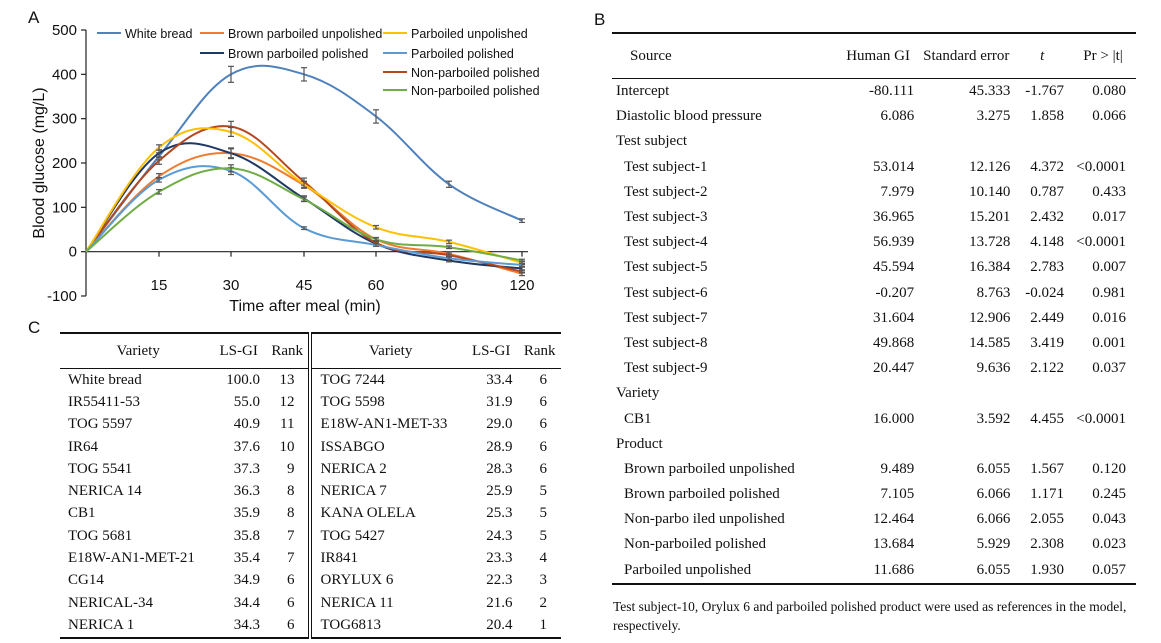  Describe the element at coordinates (1109, 468) in the screenshot. I see `row-p-value: 0.120` at that location.